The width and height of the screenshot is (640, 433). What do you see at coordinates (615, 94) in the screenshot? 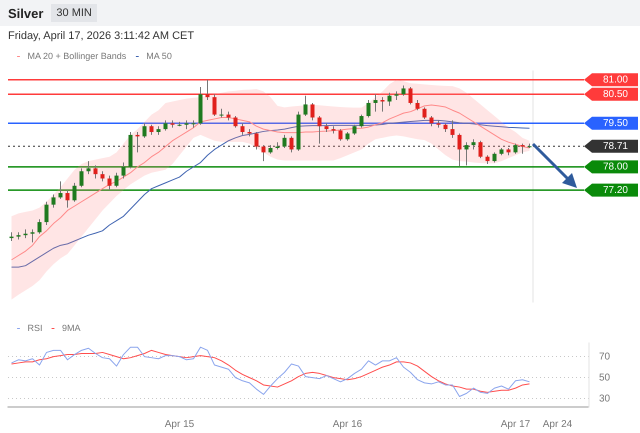
I see `y-tick-label: 80.50` at bounding box center [615, 94].